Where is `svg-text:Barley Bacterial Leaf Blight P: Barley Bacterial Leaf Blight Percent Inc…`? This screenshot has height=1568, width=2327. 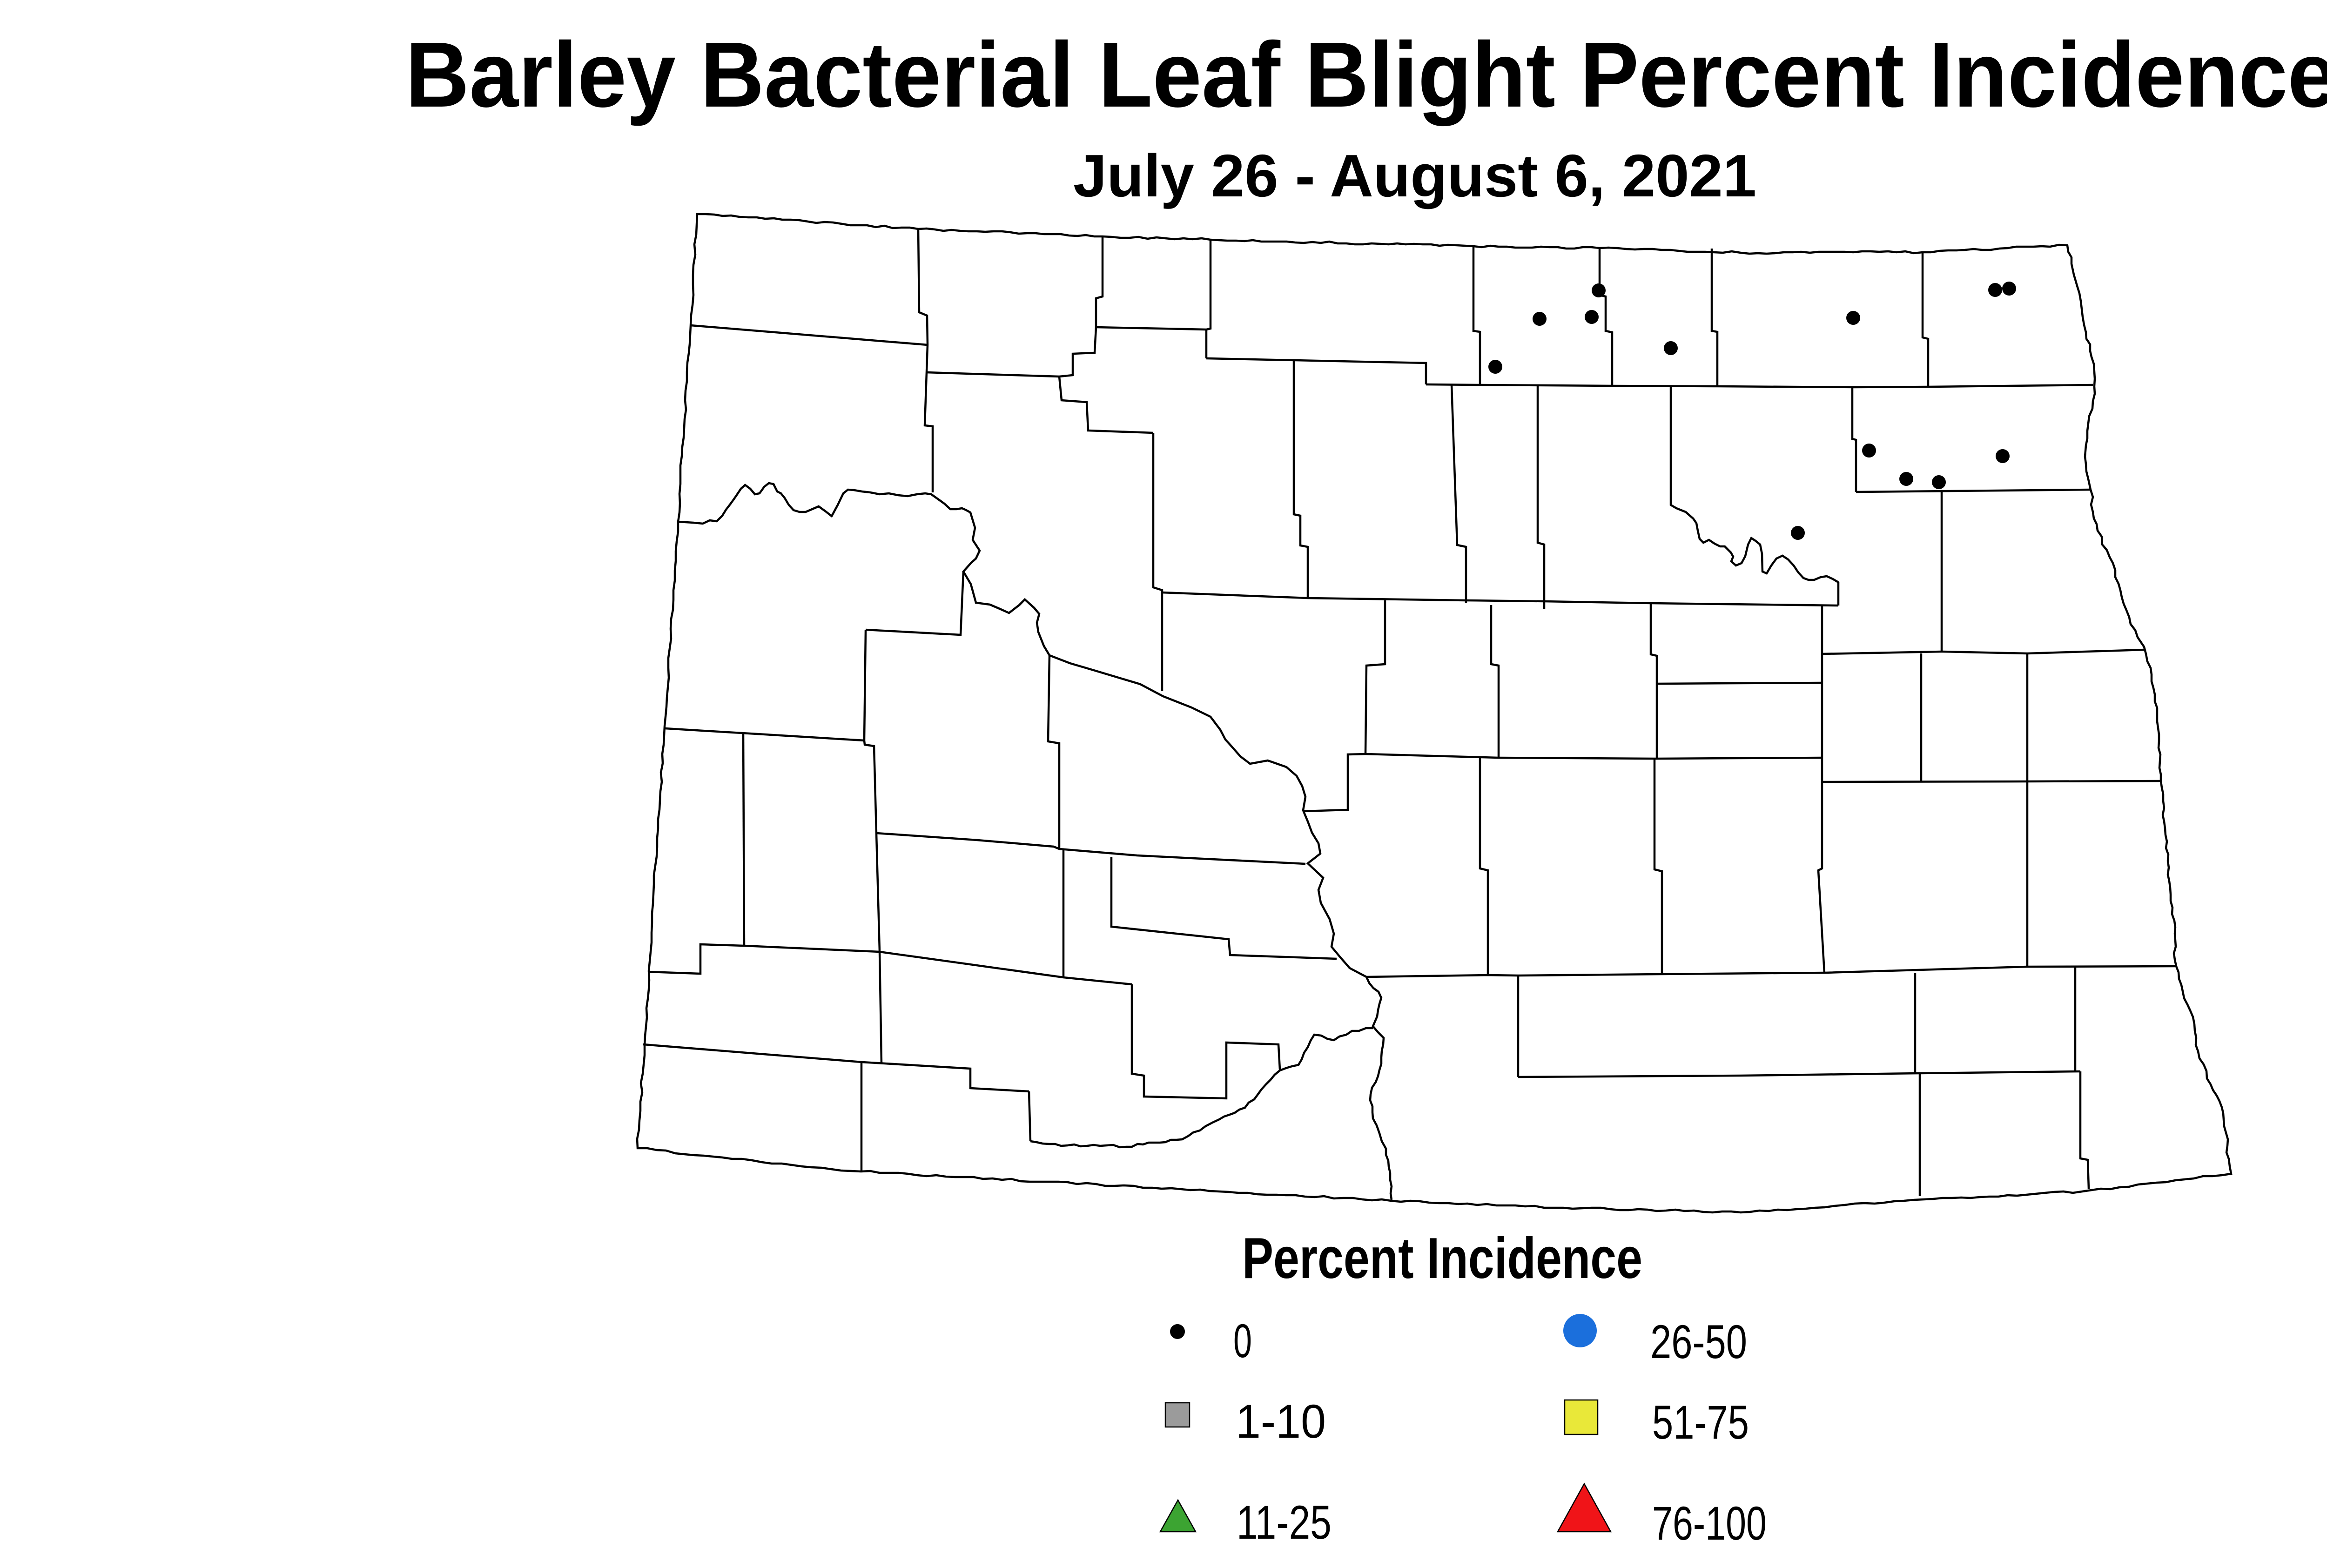 svg-text:Barley Bacterial Leaf Blight P: Barley Bacterial Leaf Blight Percent Inc… is located at coordinates (1366, 75).